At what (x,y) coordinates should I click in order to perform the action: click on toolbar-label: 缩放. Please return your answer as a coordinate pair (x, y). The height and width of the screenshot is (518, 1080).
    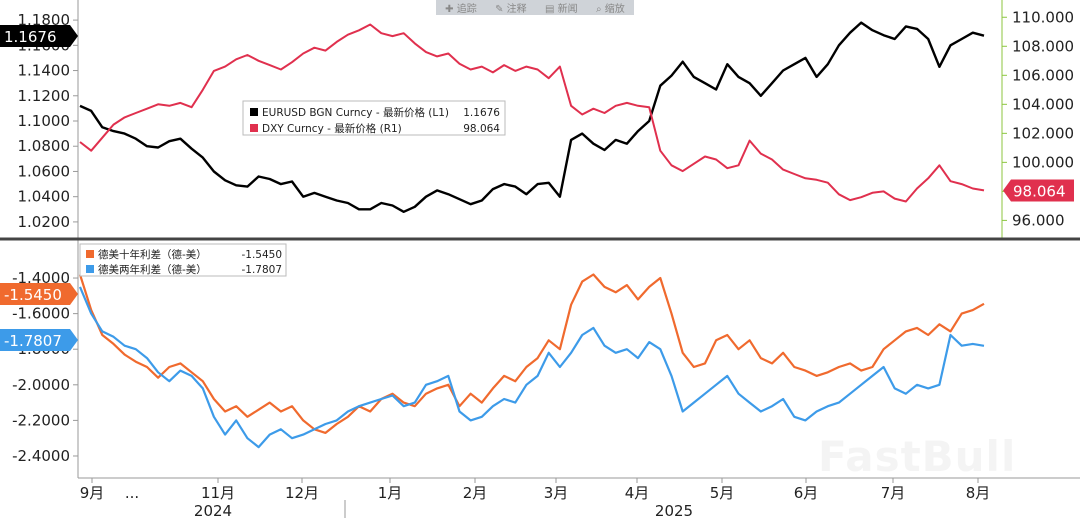
    Looking at the image, I should click on (614, 9).